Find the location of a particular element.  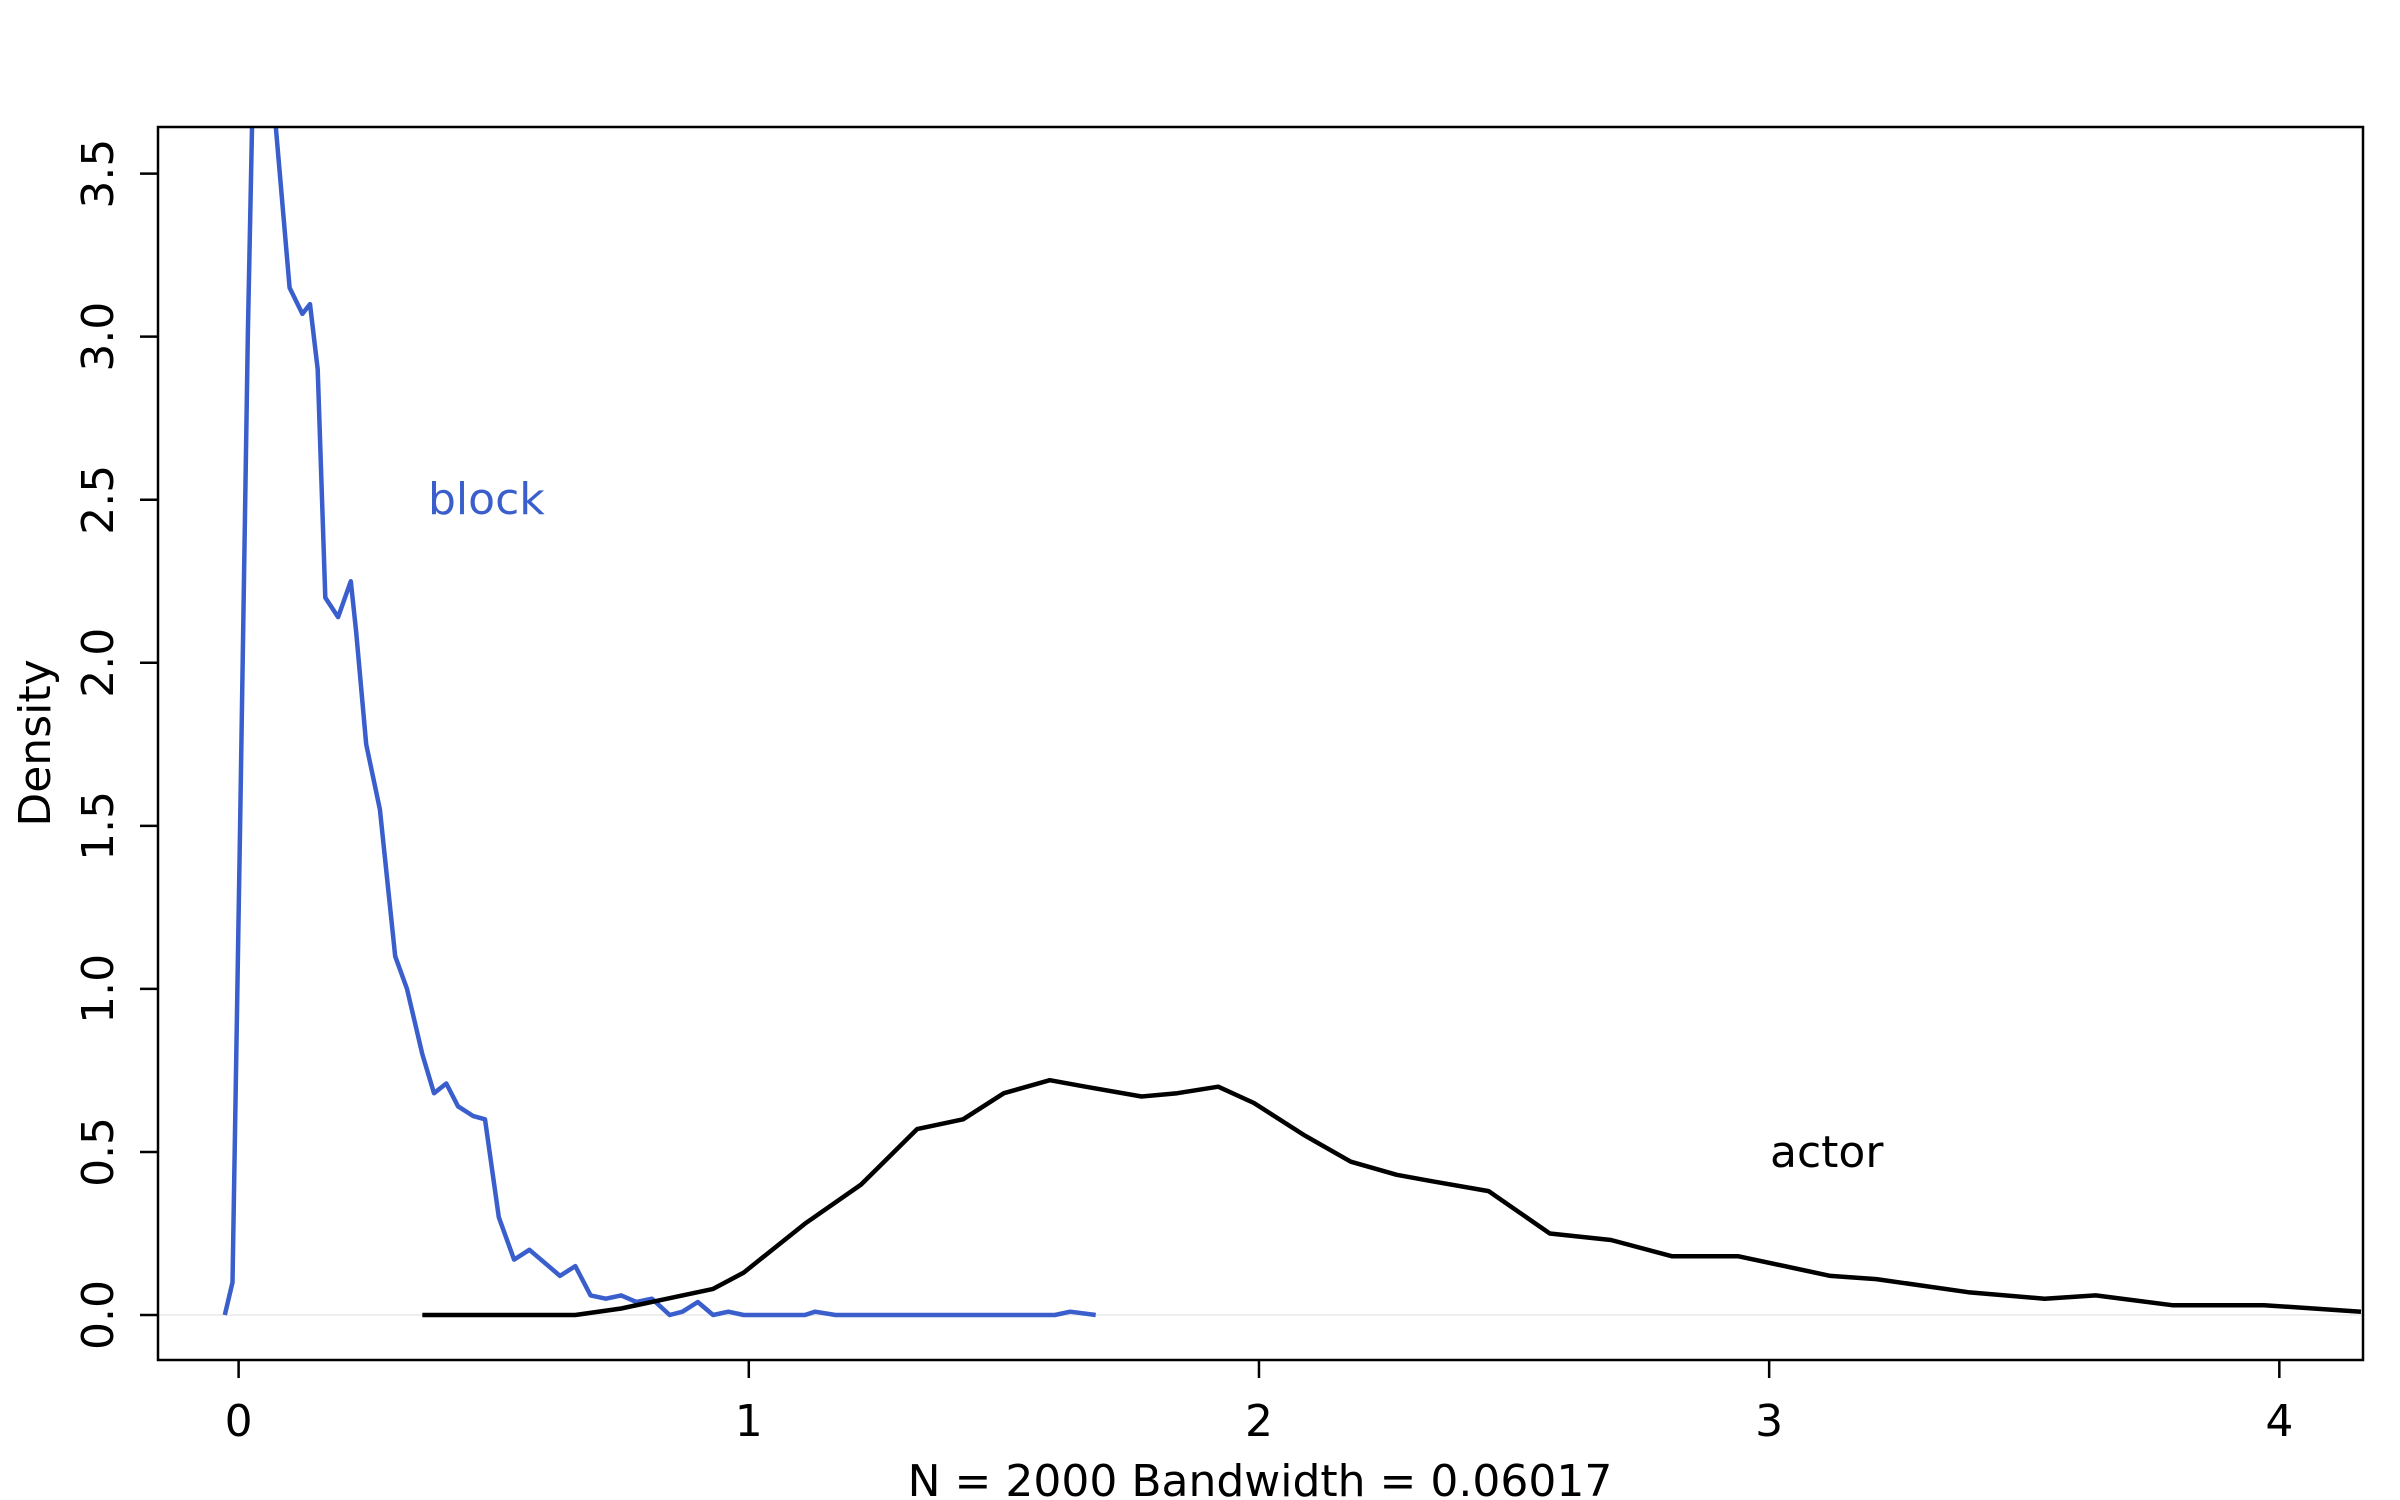

series-label: block is located at coordinates (486, 499).